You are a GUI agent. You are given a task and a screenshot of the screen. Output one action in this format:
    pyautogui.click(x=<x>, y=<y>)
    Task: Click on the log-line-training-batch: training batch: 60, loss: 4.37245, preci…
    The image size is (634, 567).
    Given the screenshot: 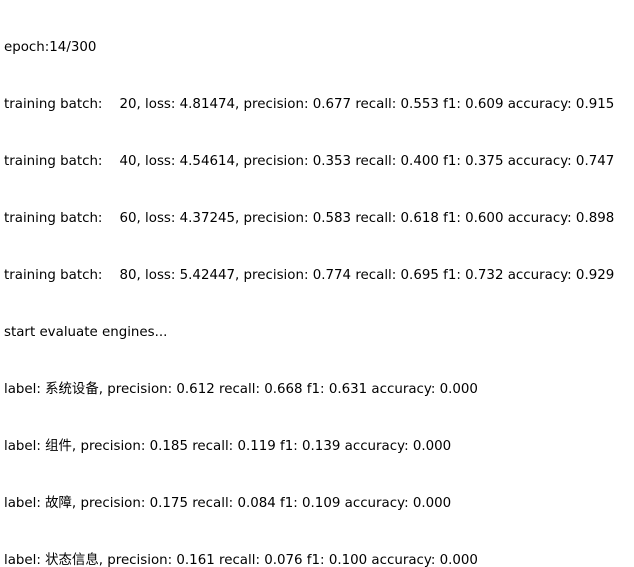 What is the action you would take?
    pyautogui.click(x=309, y=218)
    